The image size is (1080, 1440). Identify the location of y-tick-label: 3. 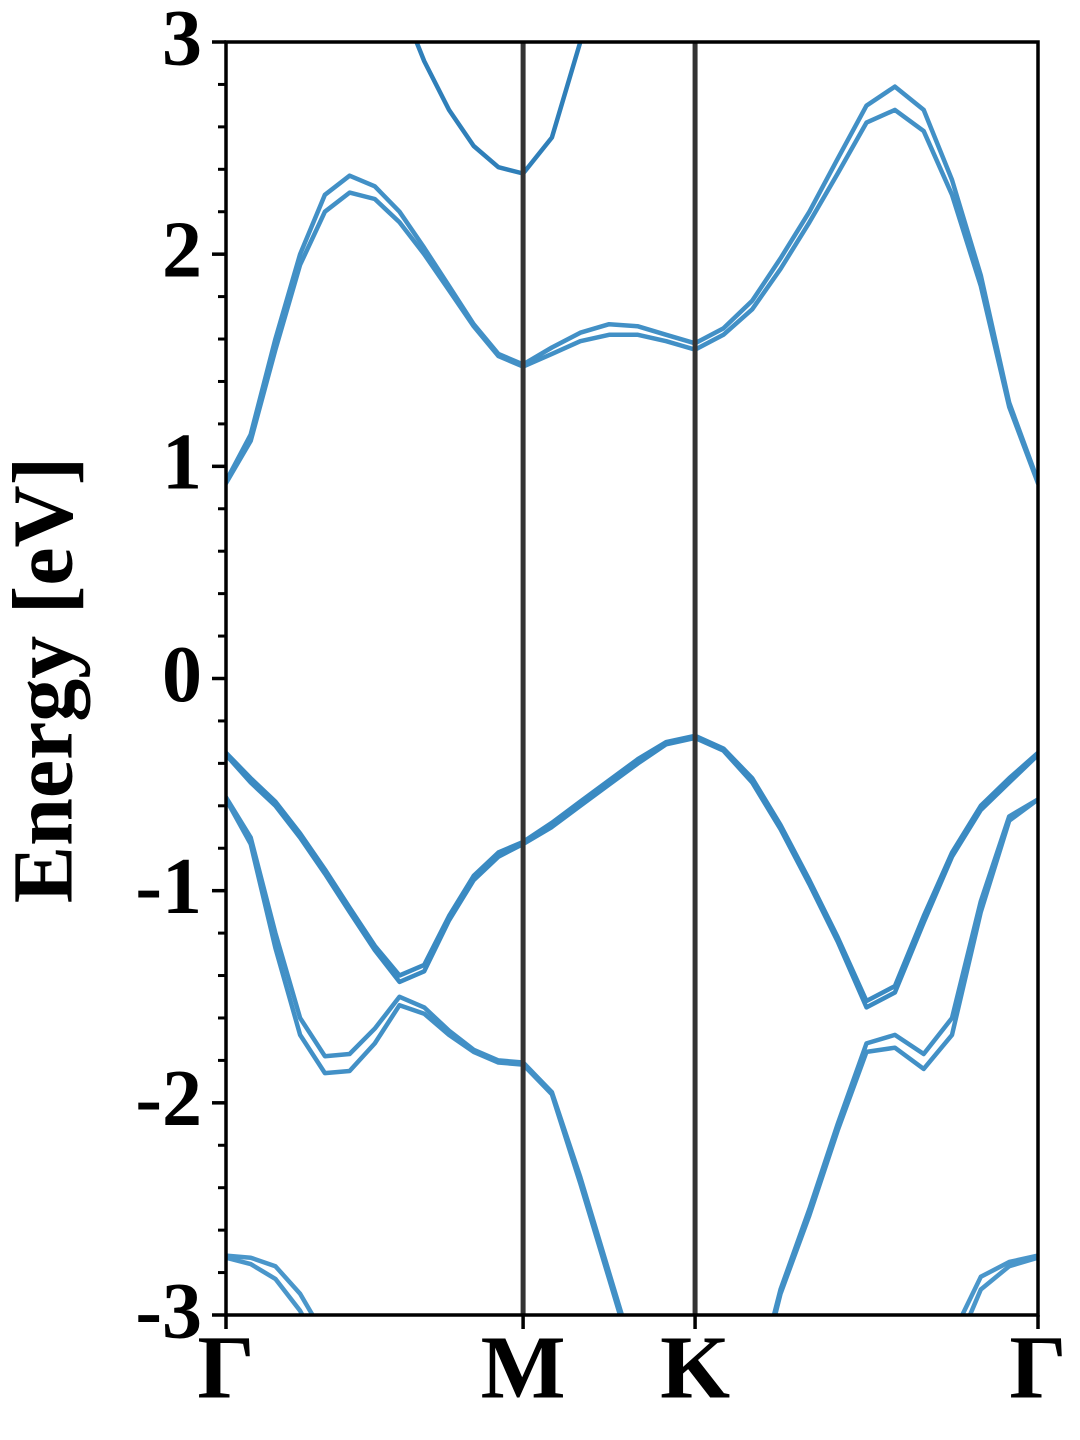
(182, 41).